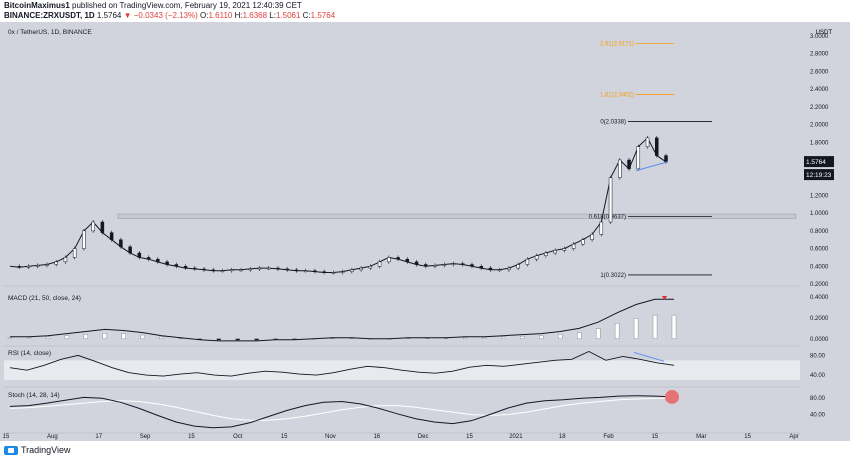 The height and width of the screenshot is (461, 850). I want to click on macd-tick-label: 0.2000, so click(819, 319).